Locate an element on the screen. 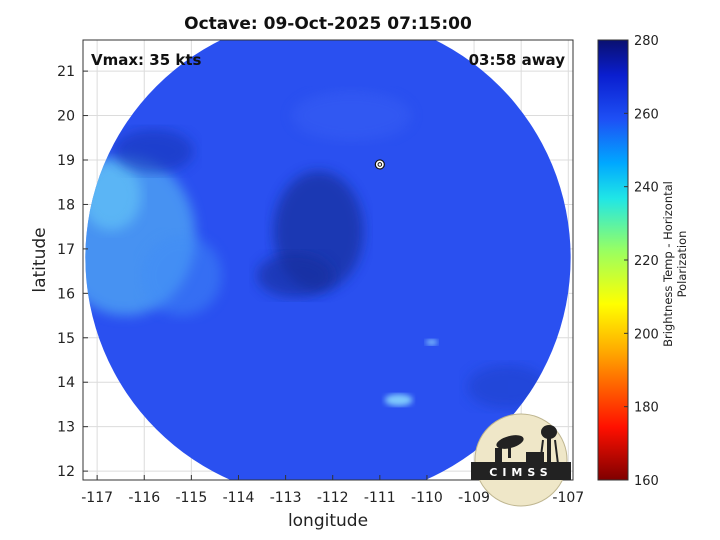 The height and width of the screenshot is (540, 720). x-tick-label: -111 is located at coordinates (380, 498).